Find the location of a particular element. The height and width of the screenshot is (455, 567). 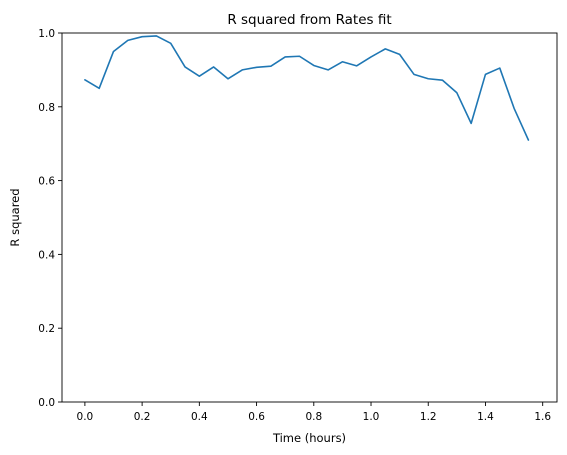

x-tick-label: 0.2 is located at coordinates (142, 417).